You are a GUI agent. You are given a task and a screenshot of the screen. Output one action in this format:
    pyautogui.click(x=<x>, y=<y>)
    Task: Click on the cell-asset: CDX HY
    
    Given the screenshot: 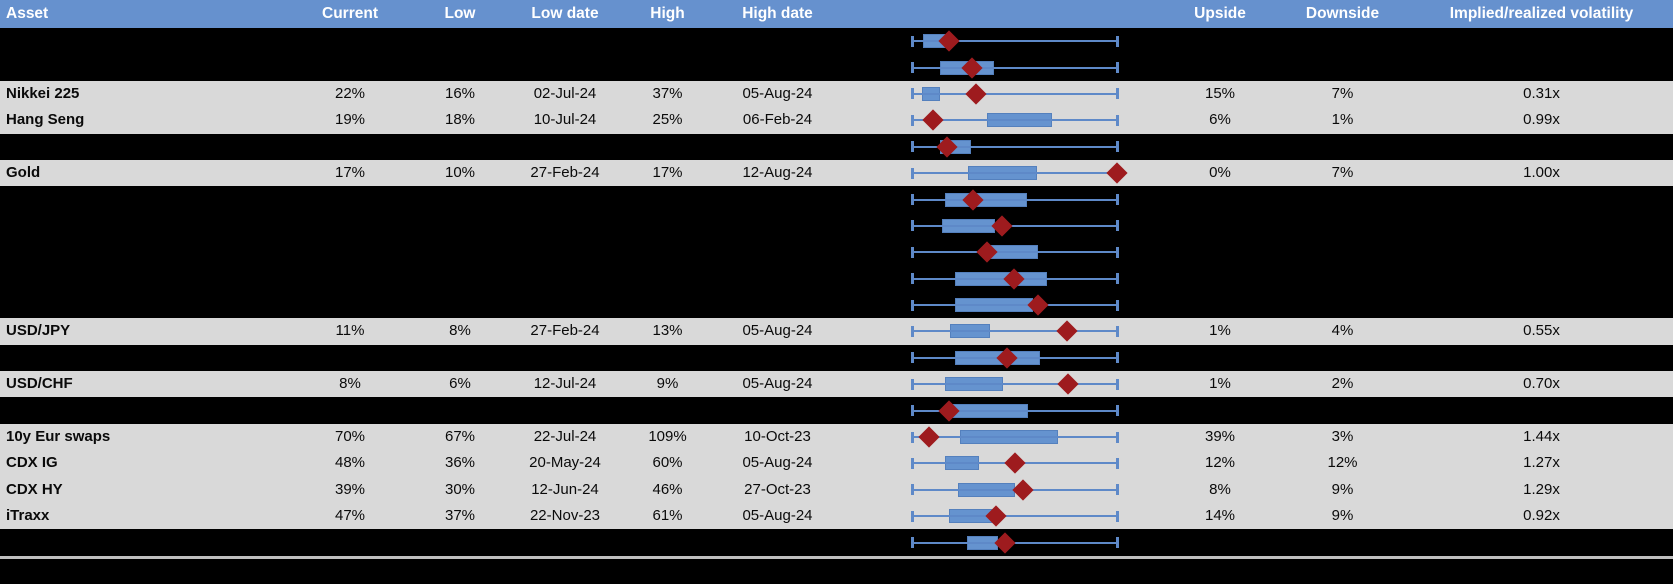 What is the action you would take?
    pyautogui.click(x=34, y=489)
    